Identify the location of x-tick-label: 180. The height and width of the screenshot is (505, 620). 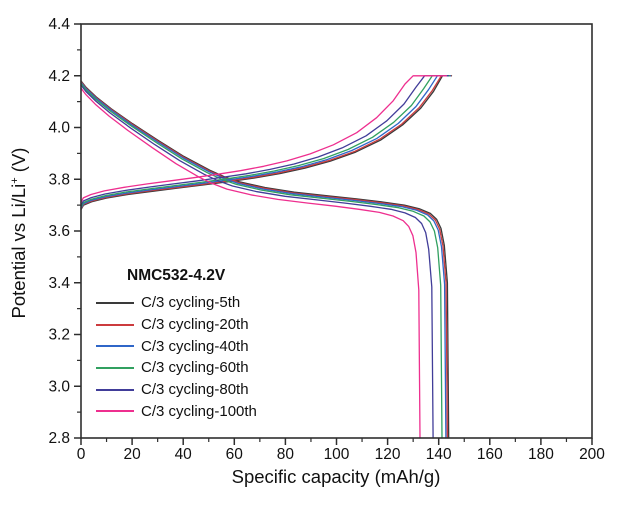
(541, 454).